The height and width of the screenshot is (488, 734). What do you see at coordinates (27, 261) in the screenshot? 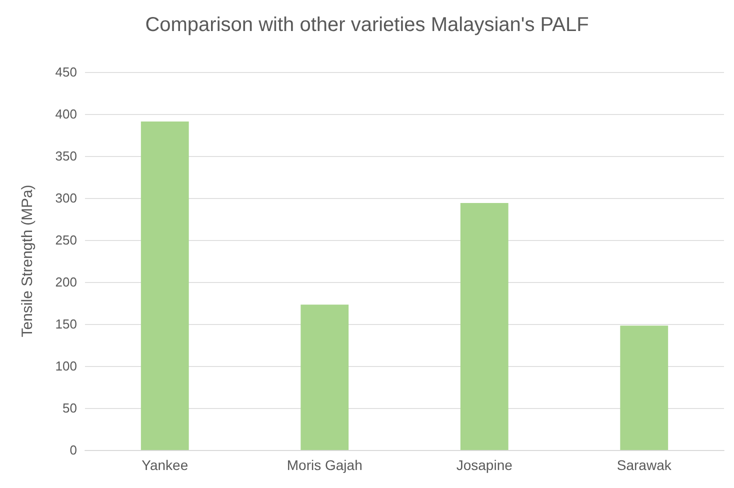
I see `y-axis-title: Tensile Strength (MPa)` at bounding box center [27, 261].